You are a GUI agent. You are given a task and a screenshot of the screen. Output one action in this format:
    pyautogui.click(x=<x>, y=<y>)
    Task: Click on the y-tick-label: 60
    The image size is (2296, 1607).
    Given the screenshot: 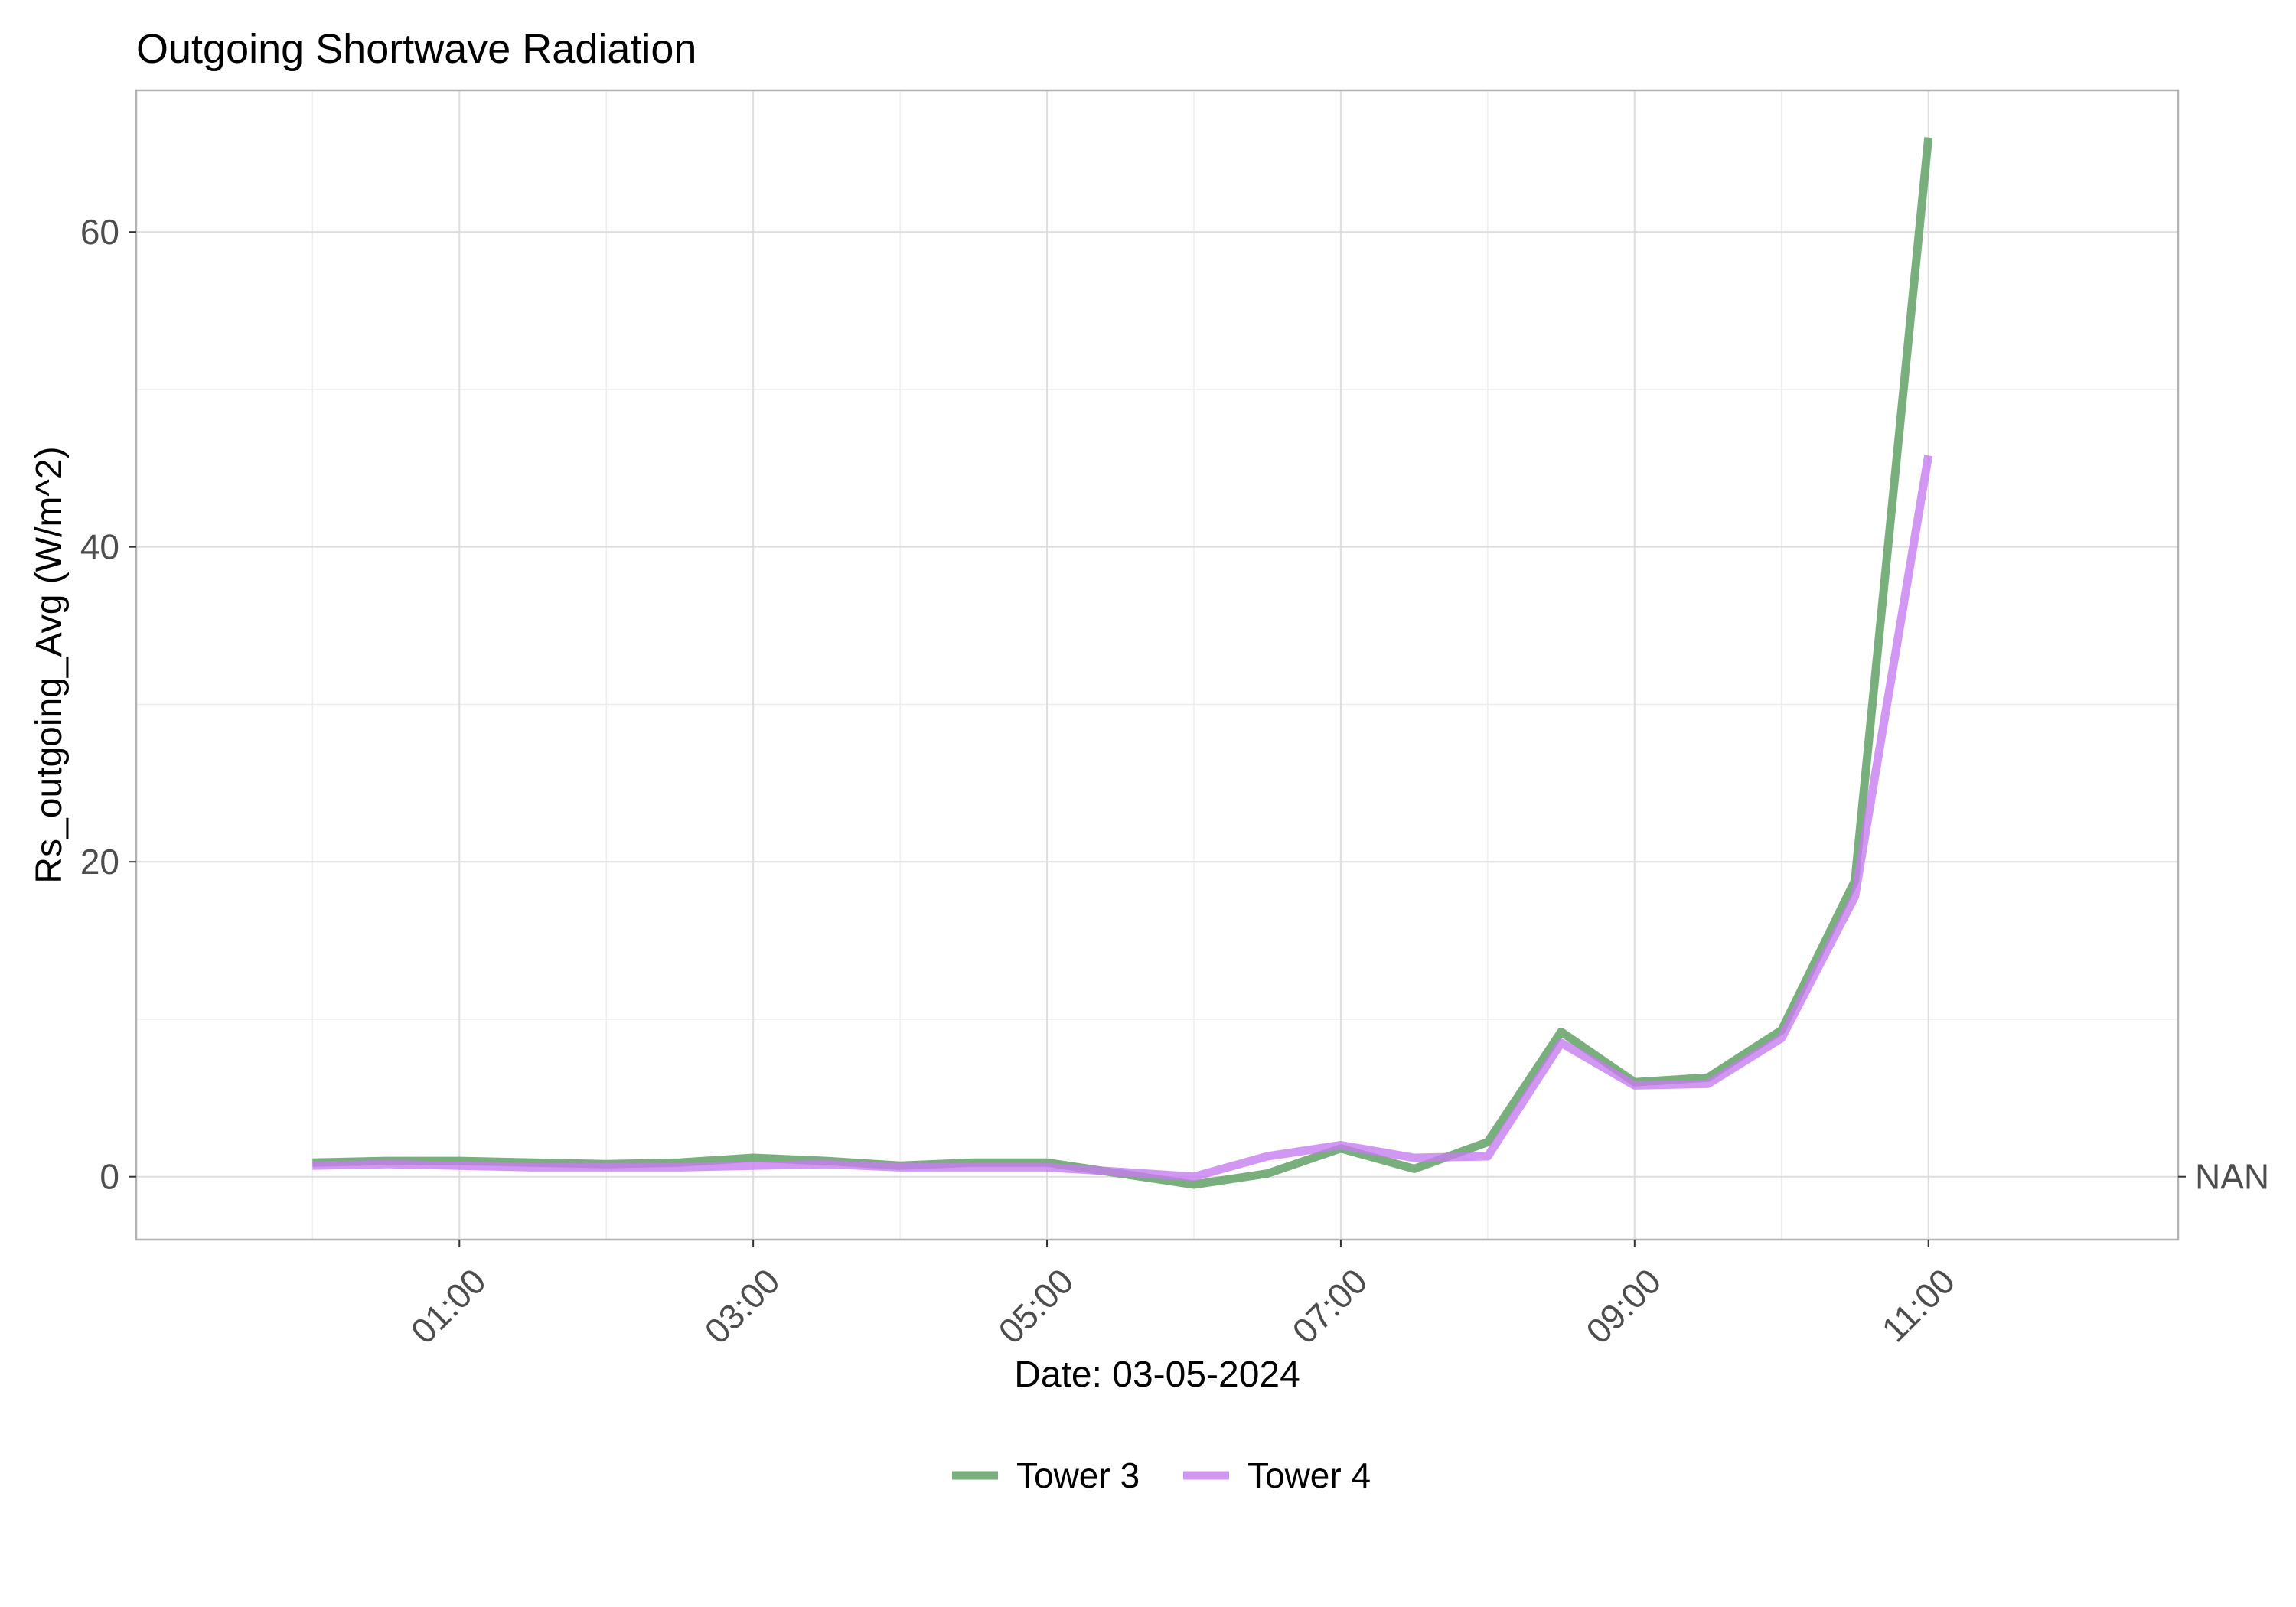 What is the action you would take?
    pyautogui.click(x=99, y=232)
    